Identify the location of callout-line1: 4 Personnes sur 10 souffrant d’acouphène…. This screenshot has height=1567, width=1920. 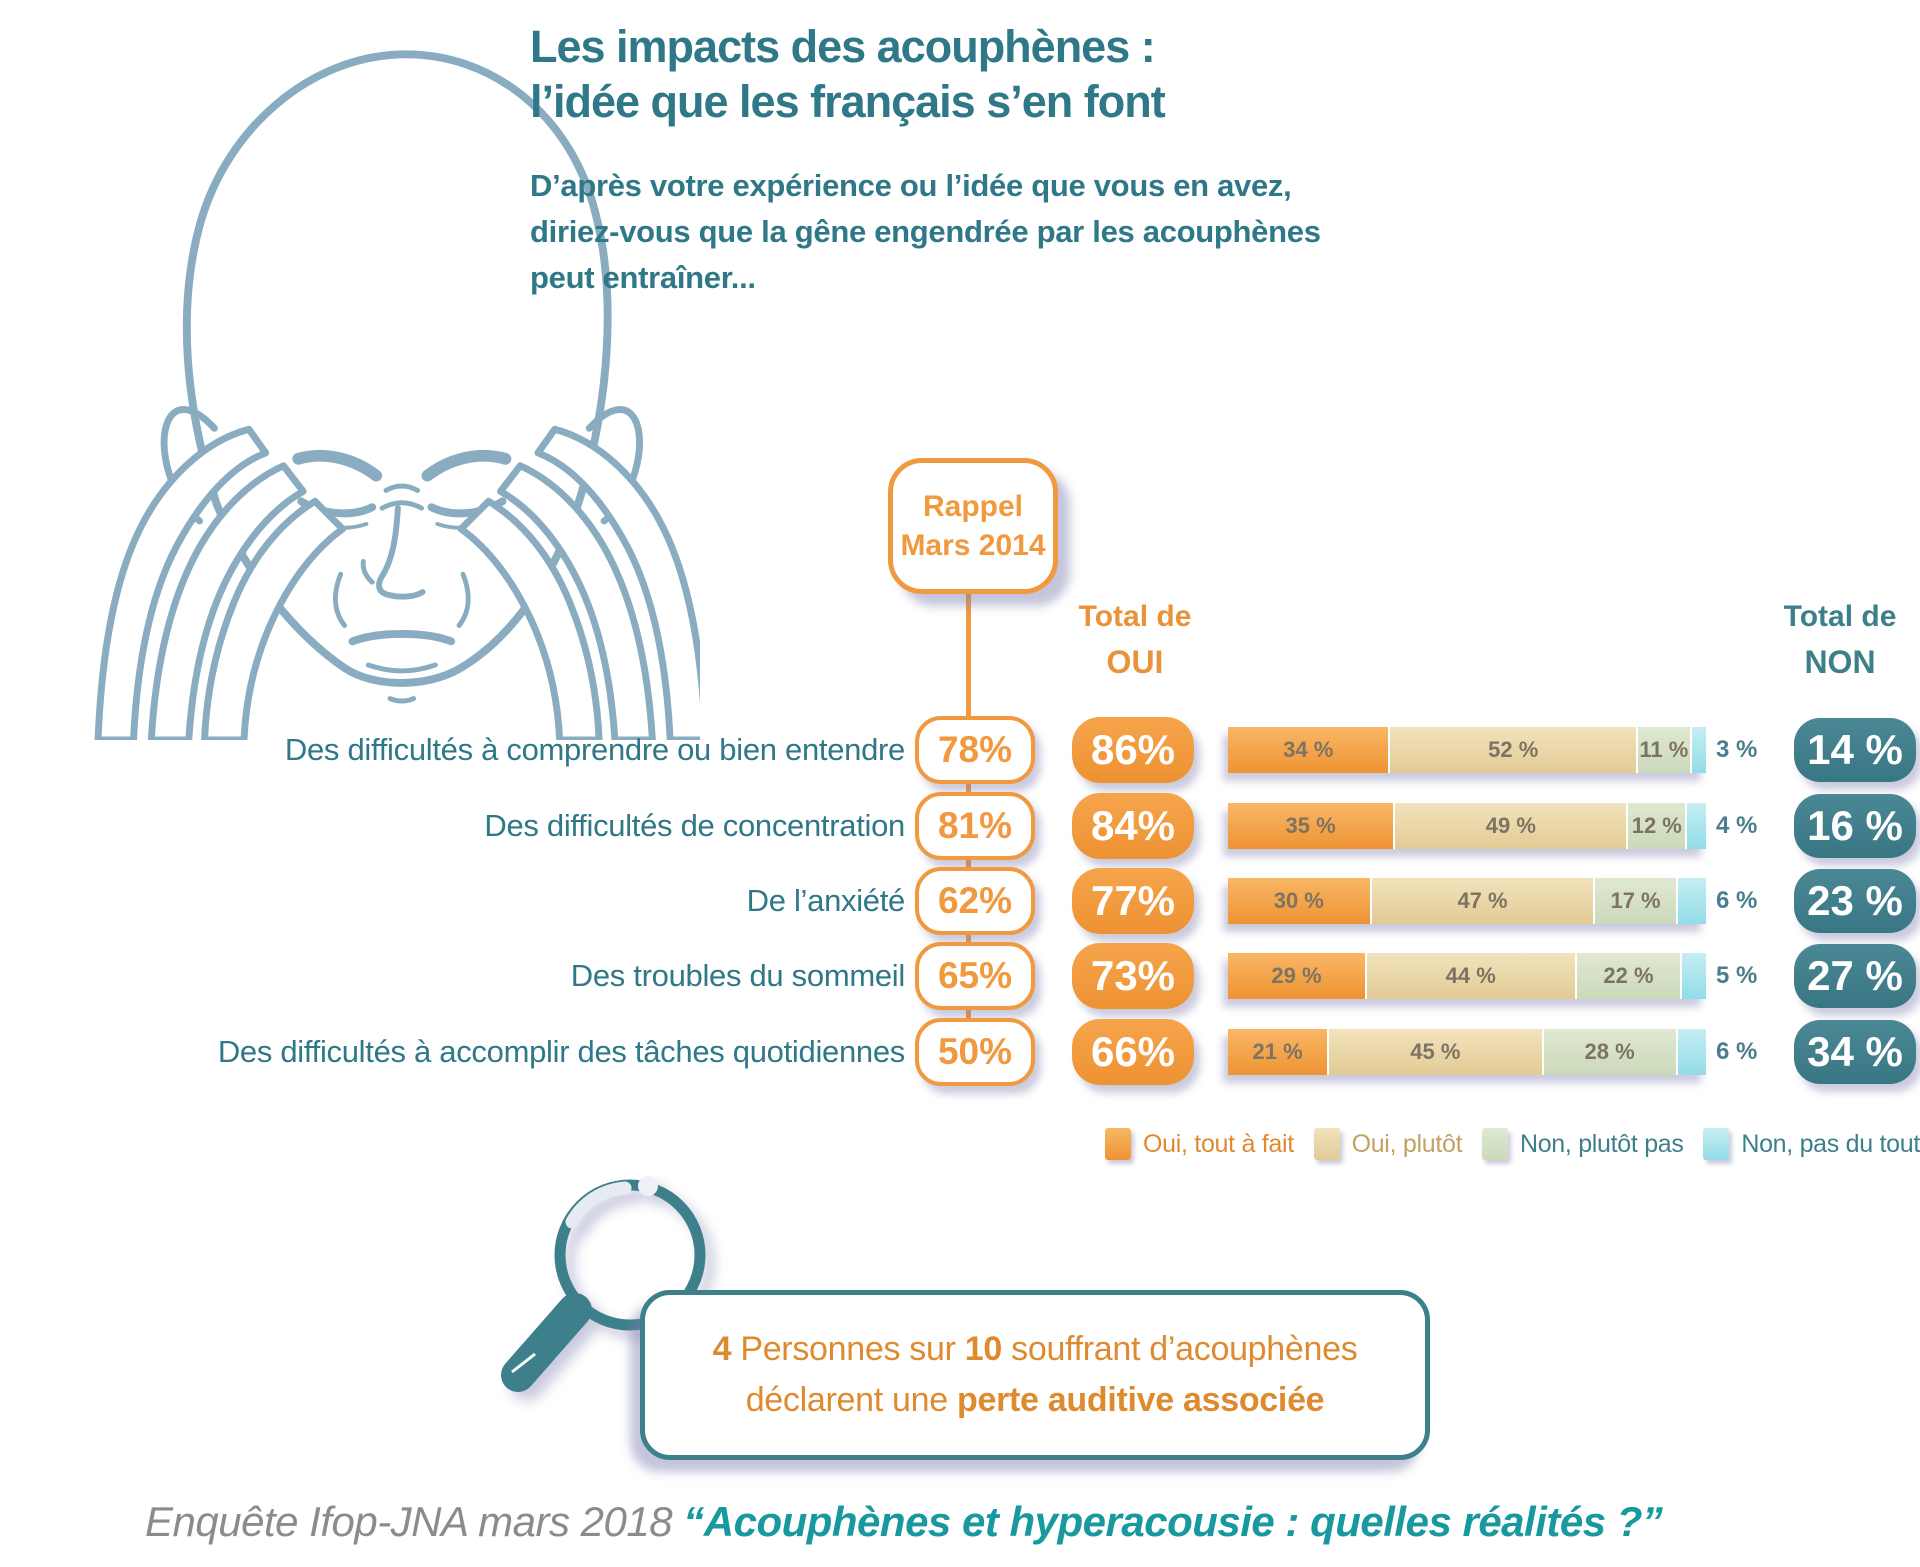
(1035, 1349).